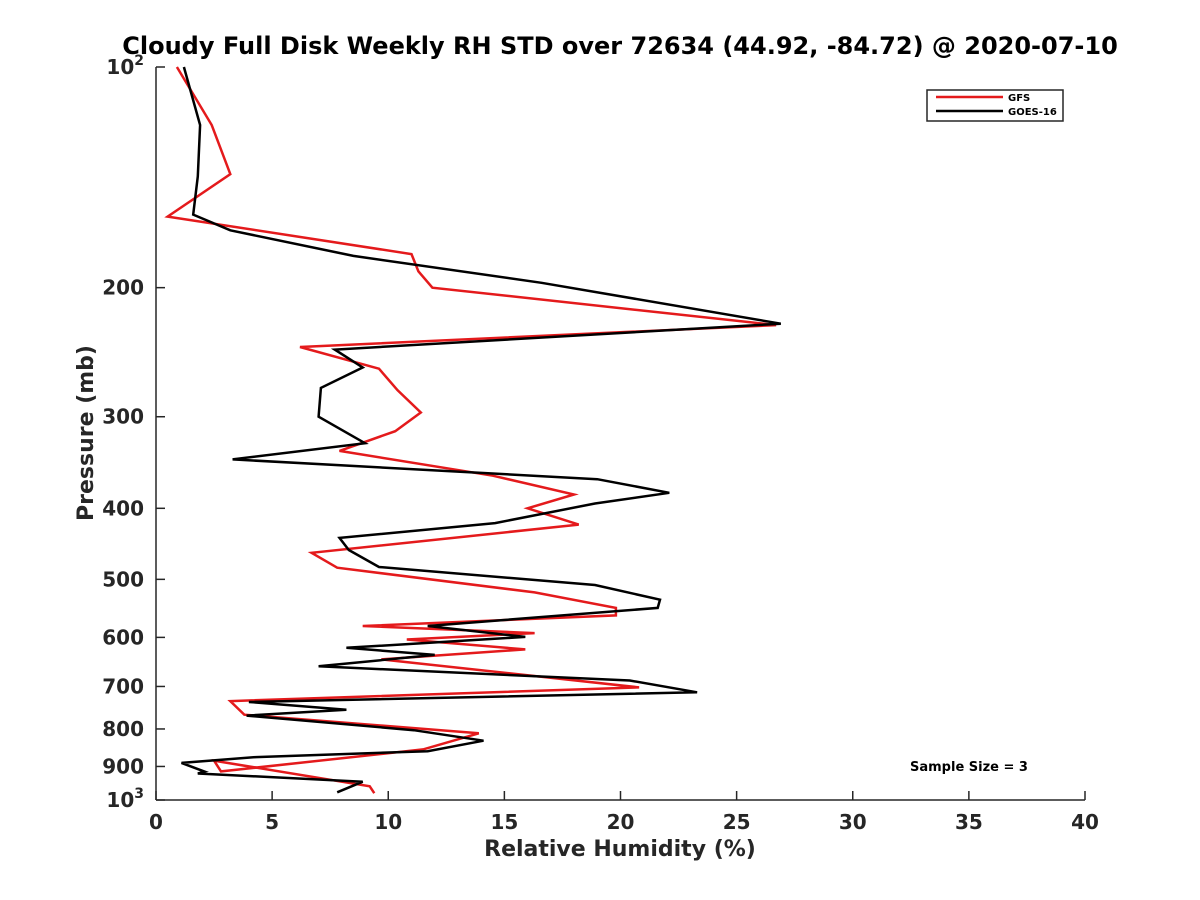 The image size is (1200, 900). Describe the element at coordinates (123, 579) in the screenshot. I see `y-tick-label: 500` at that location.